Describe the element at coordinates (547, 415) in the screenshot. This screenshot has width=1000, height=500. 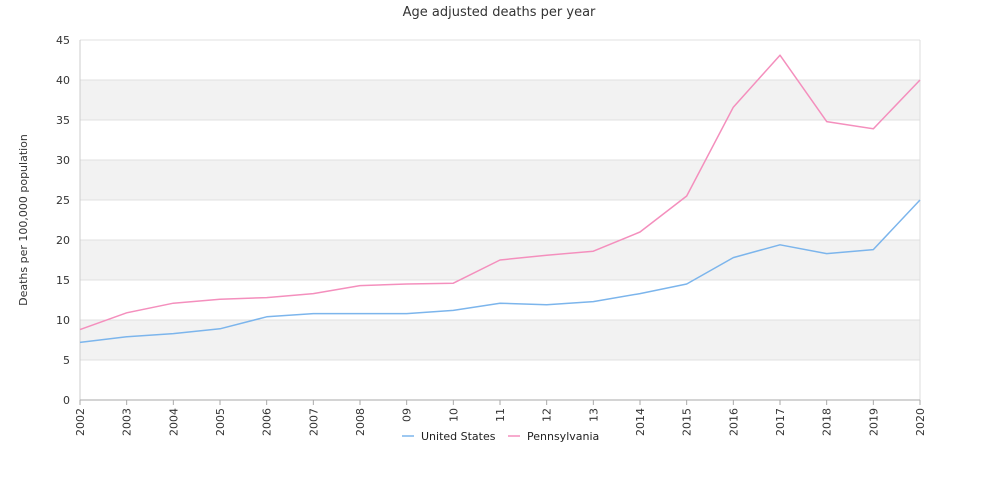
I see `x-tick-label: 12` at that location.